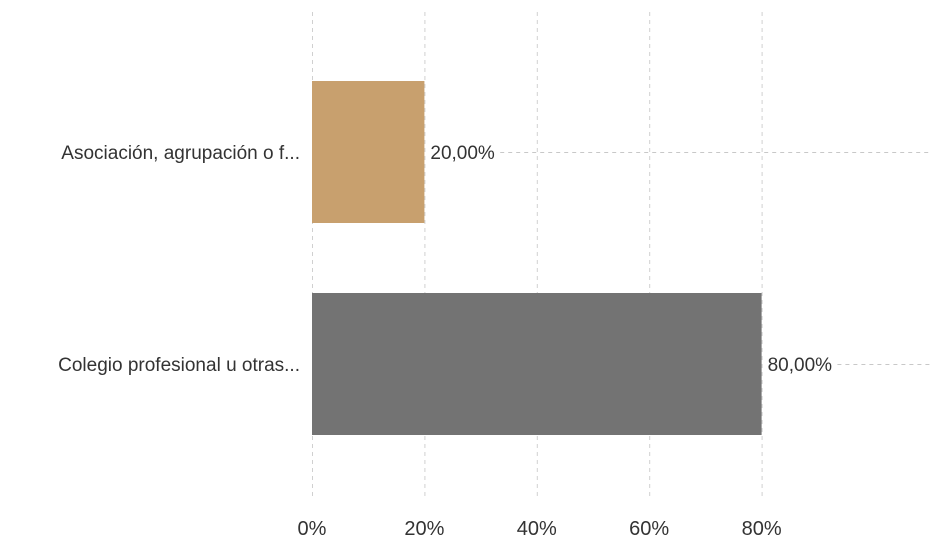 The image size is (932, 539). What do you see at coordinates (462, 153) in the screenshot?
I see `value-label-1: 20,00%` at bounding box center [462, 153].